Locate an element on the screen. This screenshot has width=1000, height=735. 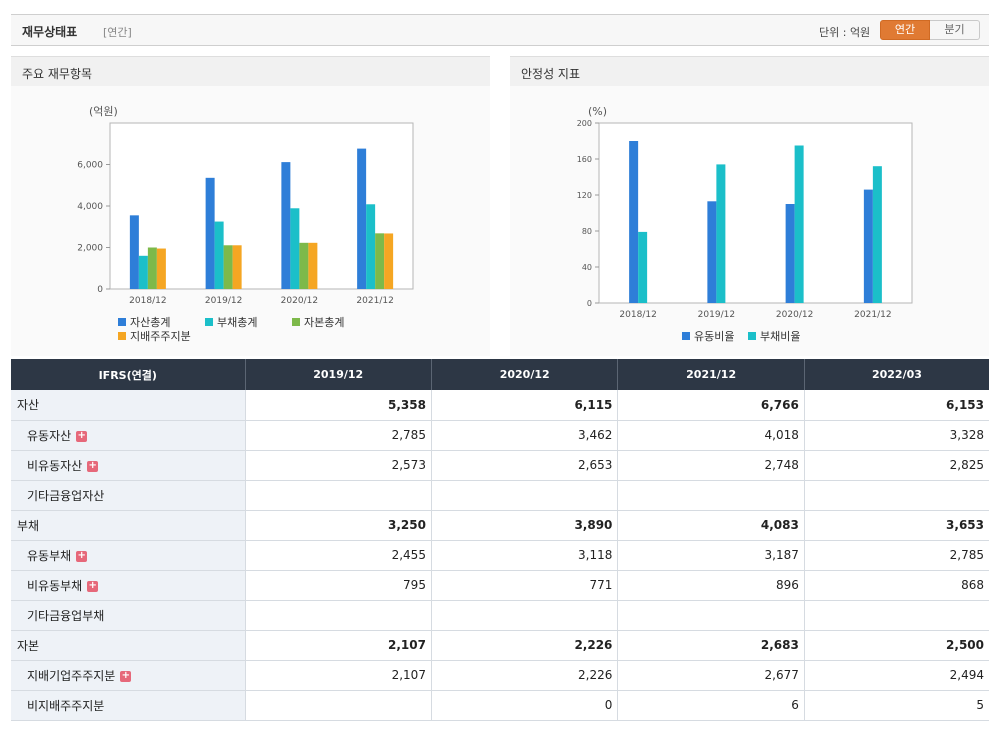
value-cell: 3,118 is located at coordinates (524, 555).